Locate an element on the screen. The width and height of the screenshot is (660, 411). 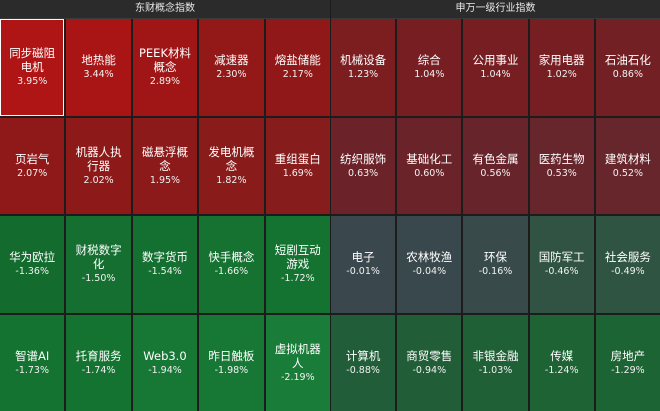
tile-name: 社会服务 is located at coordinates (627, 257).